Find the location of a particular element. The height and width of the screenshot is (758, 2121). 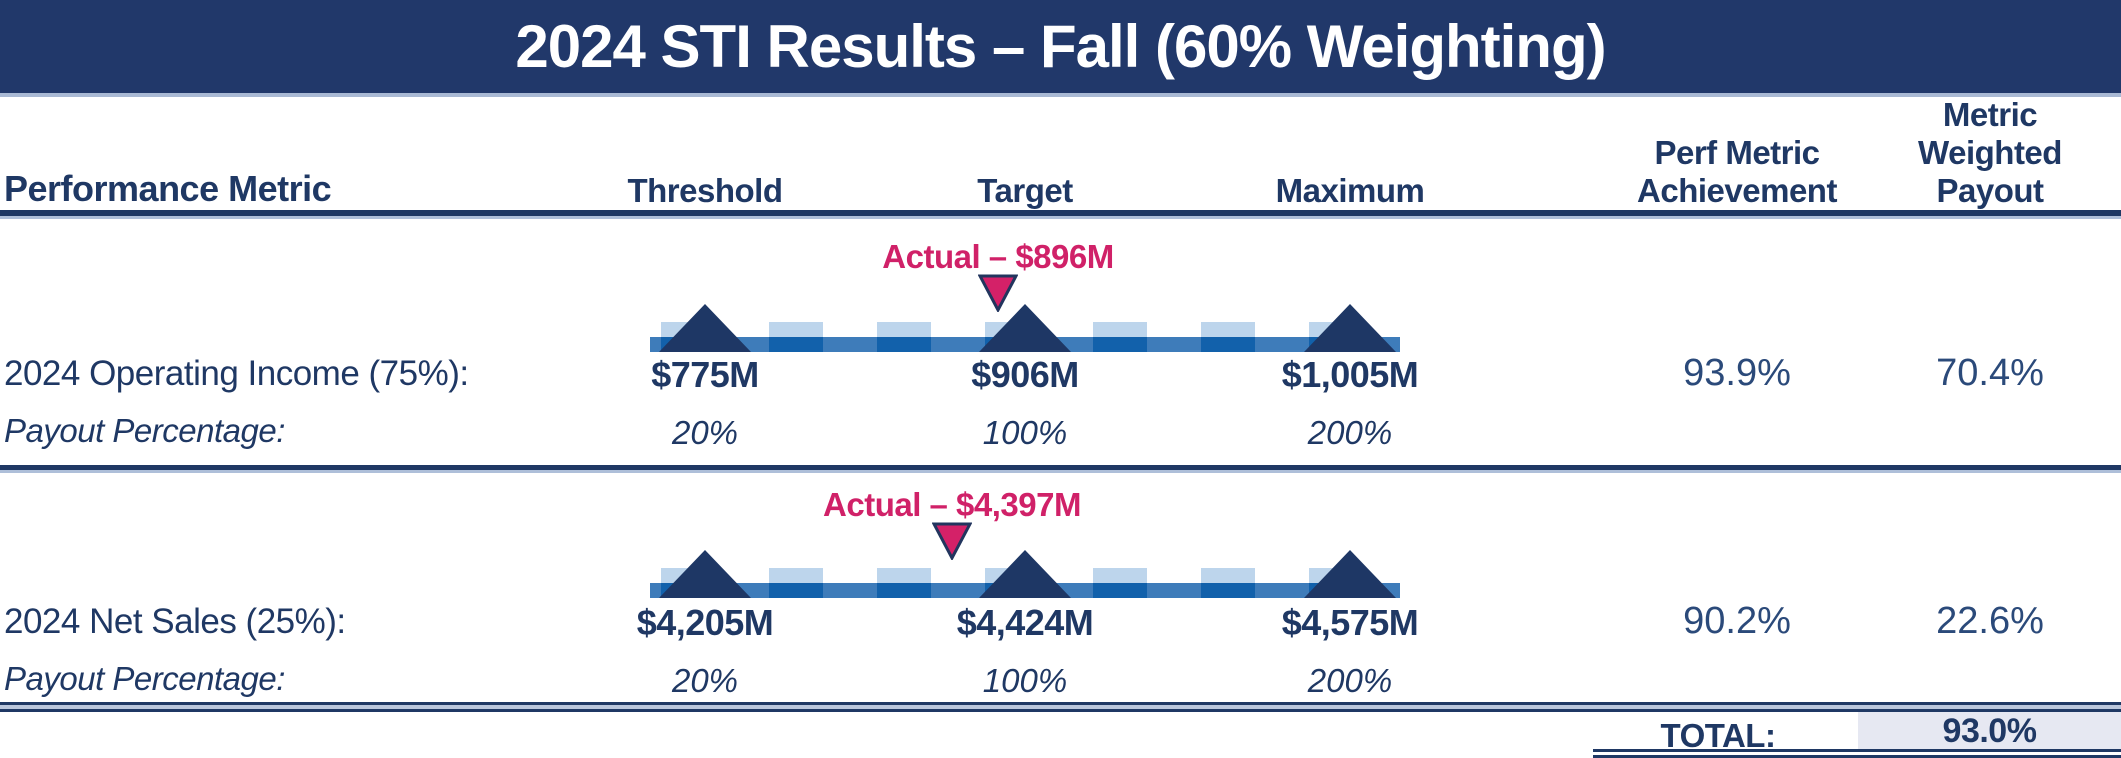

maximum-value: $1,005M is located at coordinates (1350, 374).